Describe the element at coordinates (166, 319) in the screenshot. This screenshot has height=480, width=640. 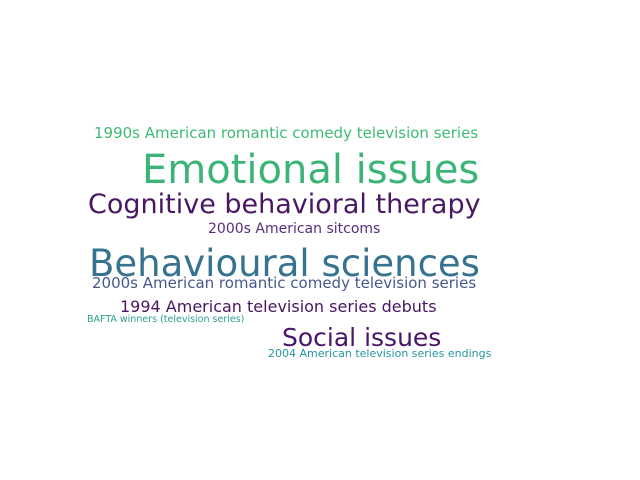
I see `word-bafta-winners: BAFTA winners (television series)` at that location.